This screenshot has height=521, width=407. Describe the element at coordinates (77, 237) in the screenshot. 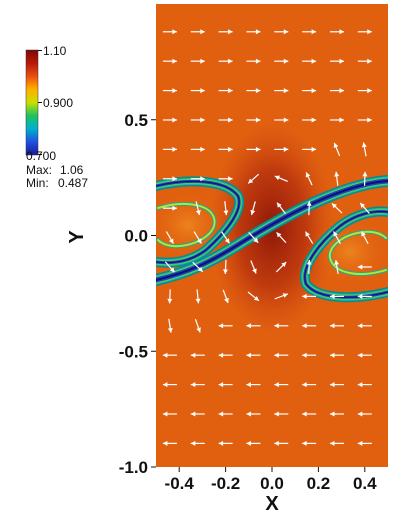

I see `y-axis-title: Y` at that location.